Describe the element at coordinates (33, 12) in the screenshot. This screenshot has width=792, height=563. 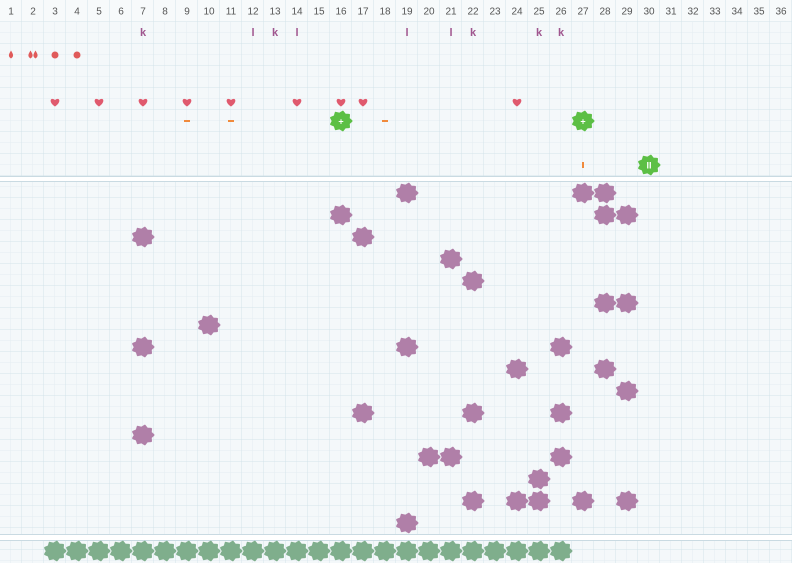
I see `column-number: 2` at that location.